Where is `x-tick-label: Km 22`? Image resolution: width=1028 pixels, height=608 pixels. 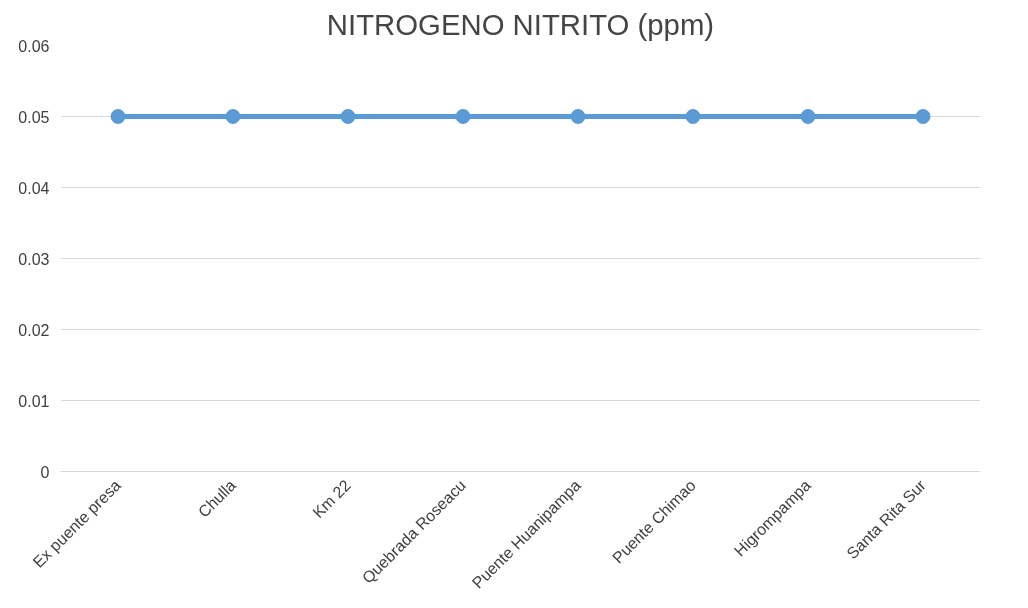 x-tick-label: Km 22 is located at coordinates (332, 499).